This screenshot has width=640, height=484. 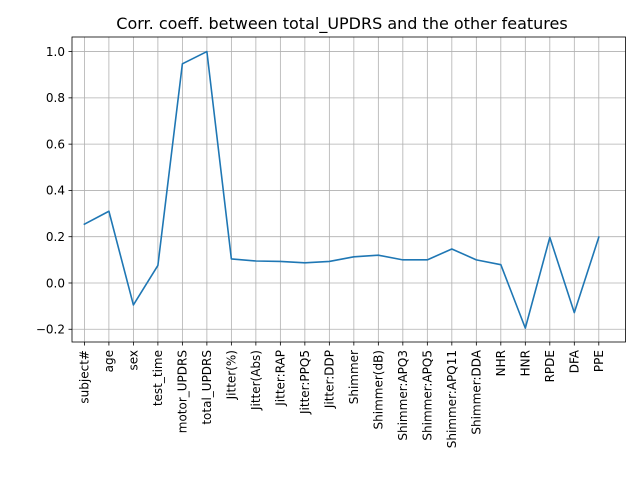 I want to click on y-tick-label: −0.2, so click(x=50, y=330).